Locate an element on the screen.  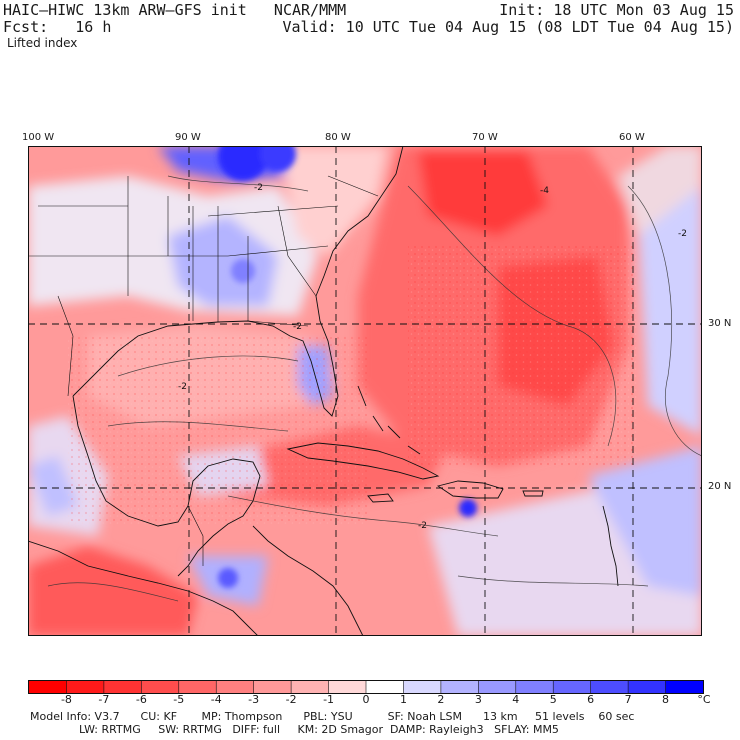
colorbar-label: -8 is located at coordinates (66, 699).